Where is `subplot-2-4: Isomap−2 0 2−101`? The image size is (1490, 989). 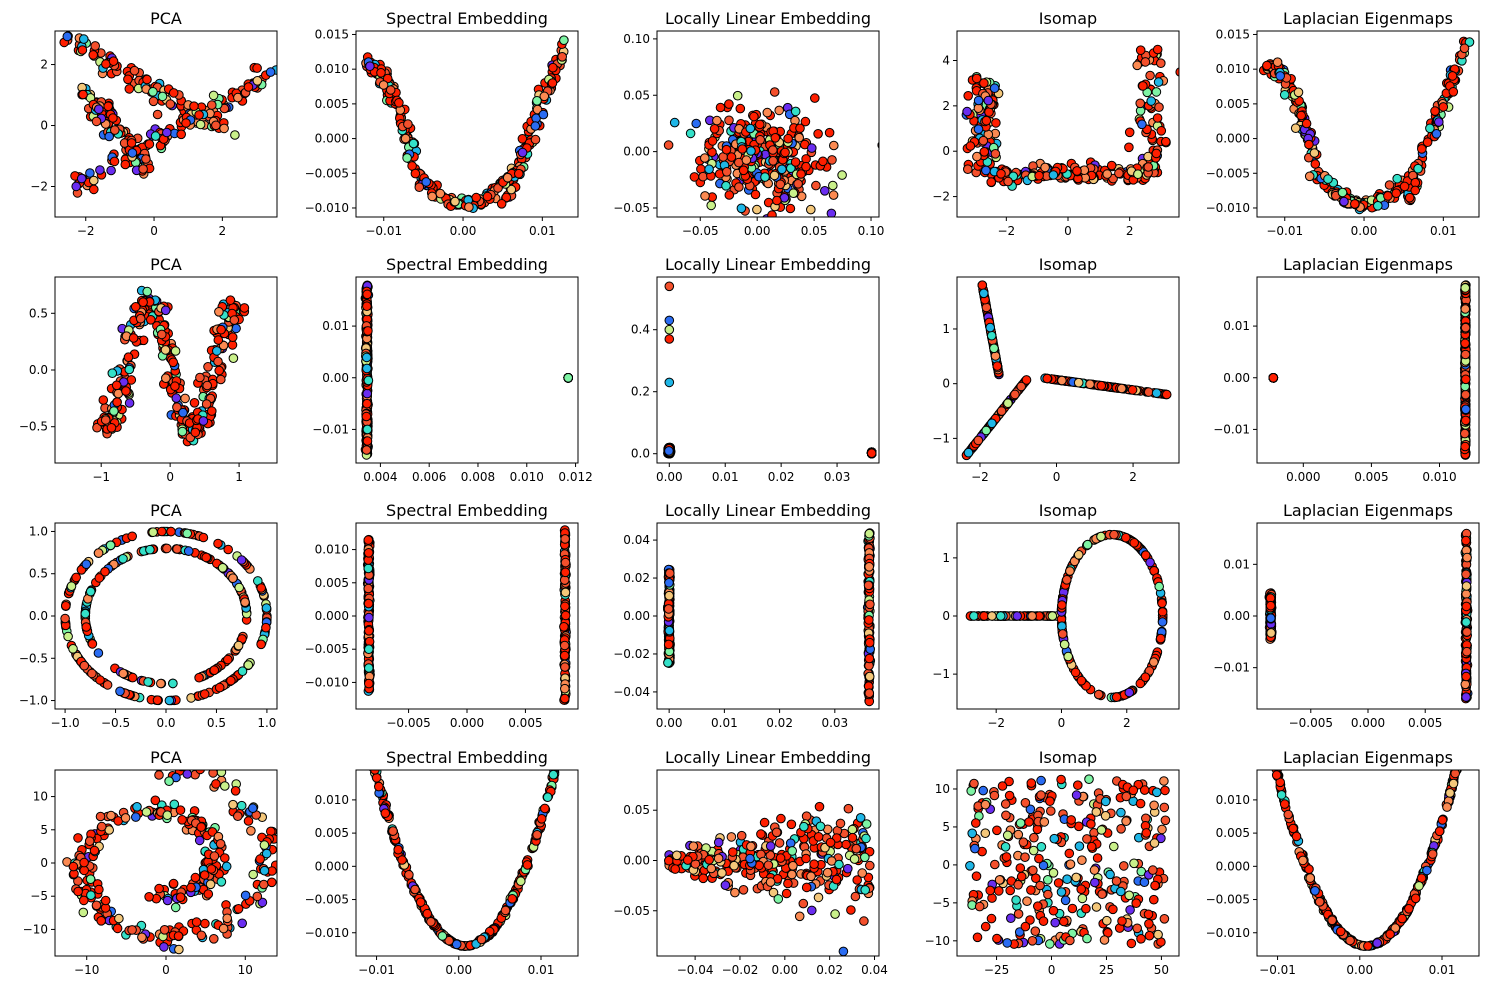
subplot-2-4: Isomap−2 0 2−101 is located at coordinates (1056, 369).